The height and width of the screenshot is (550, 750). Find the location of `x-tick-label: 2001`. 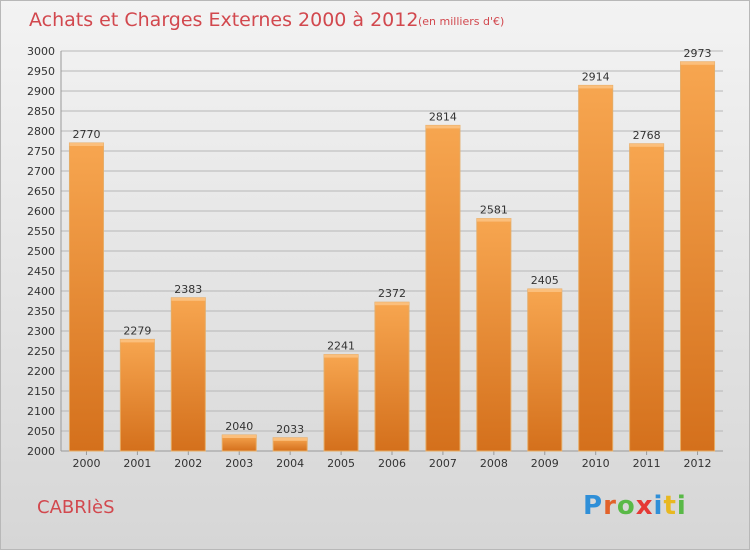

x-tick-label: 2001 is located at coordinates (137, 463).